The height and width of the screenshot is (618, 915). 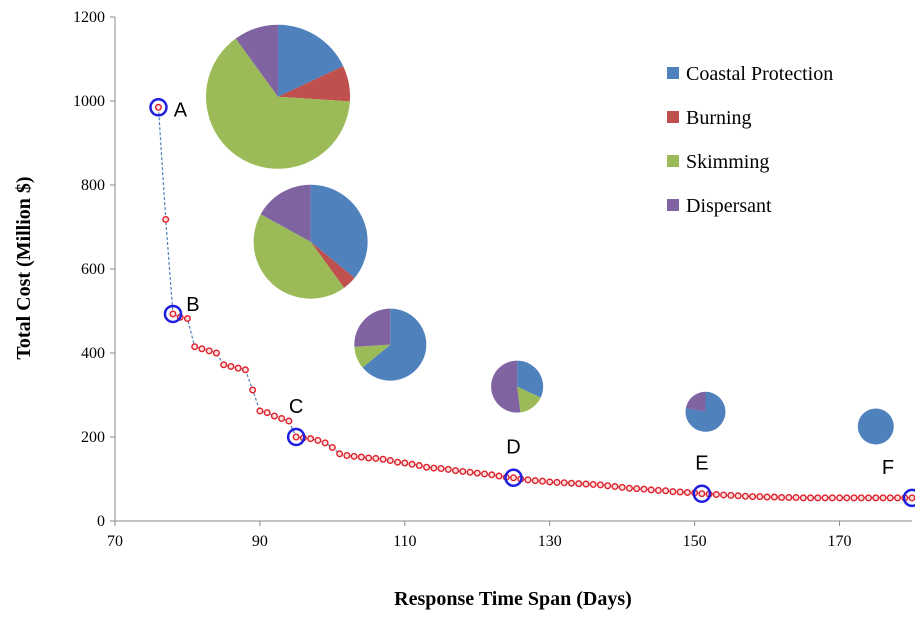 I want to click on point-label: A, so click(x=181, y=110).